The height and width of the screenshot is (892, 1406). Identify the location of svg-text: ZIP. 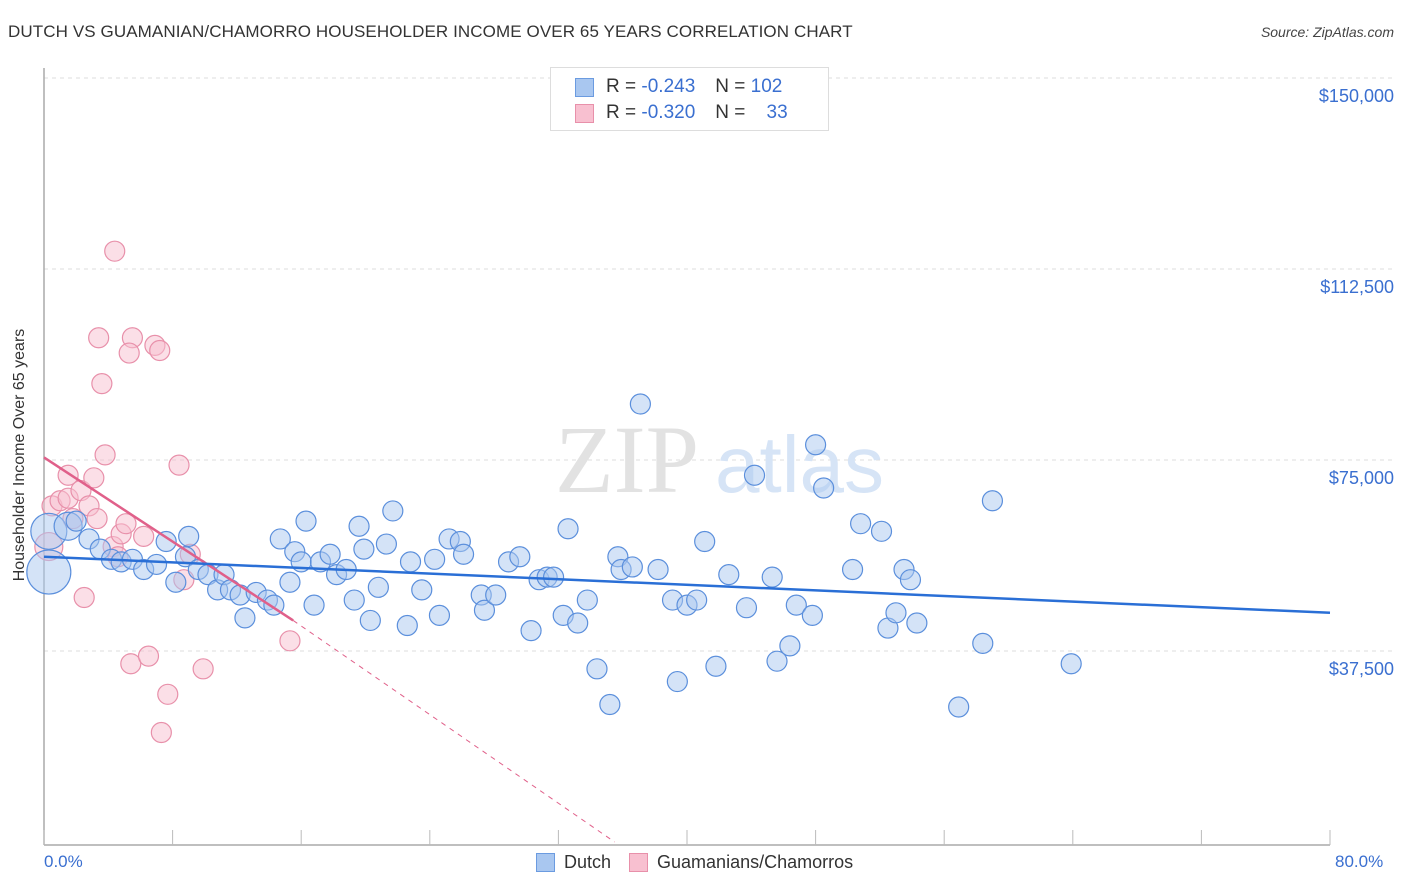
(627, 459).